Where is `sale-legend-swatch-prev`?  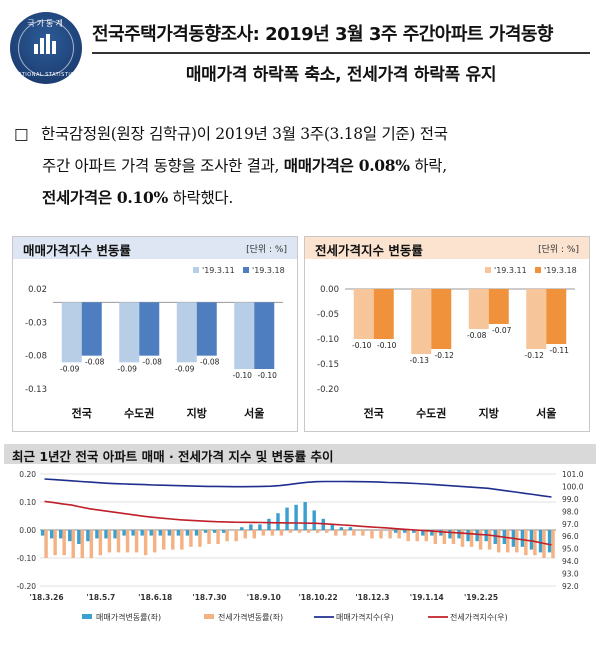
sale-legend-swatch-prev is located at coordinates (196, 270).